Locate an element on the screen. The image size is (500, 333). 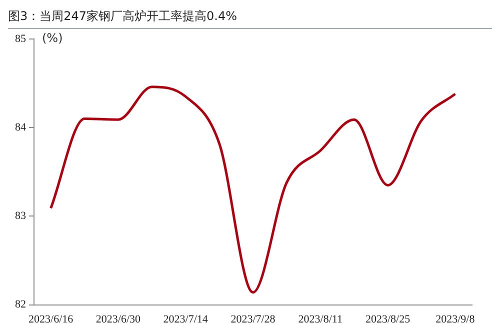
x-tick-label: 2023/9/8 is located at coordinates (456, 319).